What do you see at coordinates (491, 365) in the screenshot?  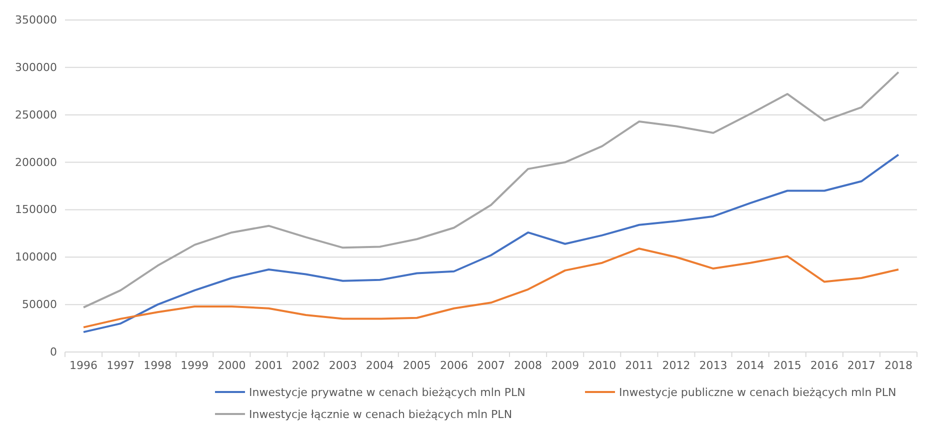 I see `x-tick-label: 2007` at bounding box center [491, 365].